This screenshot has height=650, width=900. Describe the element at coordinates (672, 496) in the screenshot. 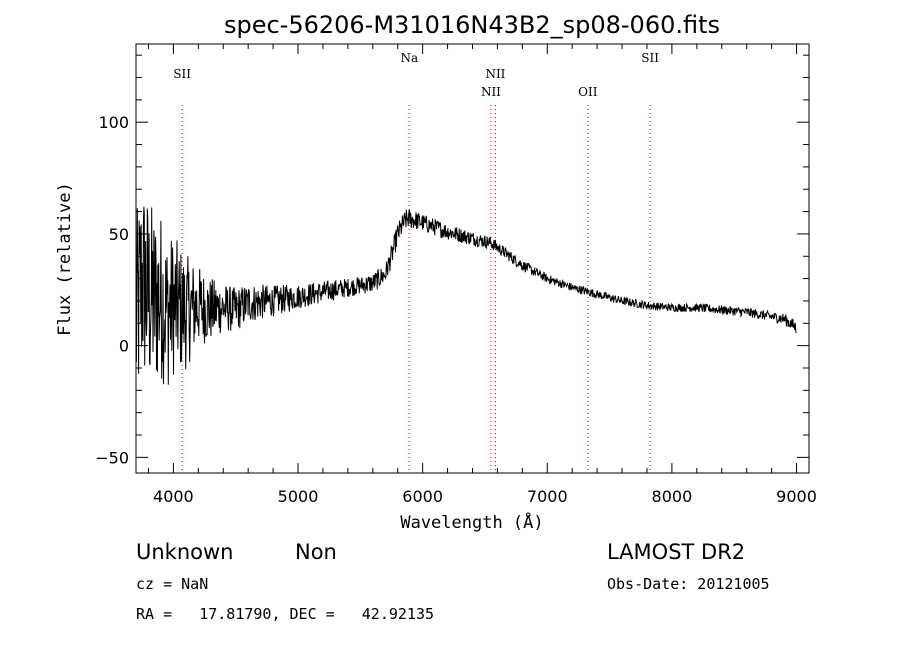

I see `x-tick-label: 8000` at that location.